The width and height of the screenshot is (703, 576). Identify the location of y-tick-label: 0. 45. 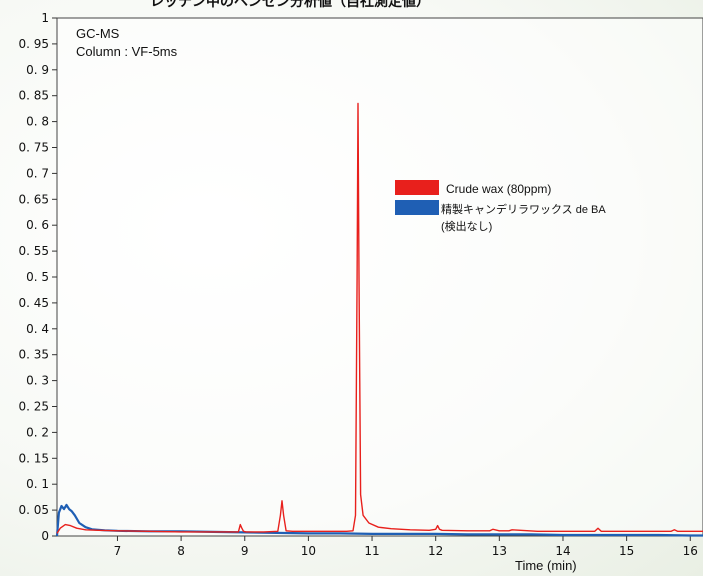
(33, 303).